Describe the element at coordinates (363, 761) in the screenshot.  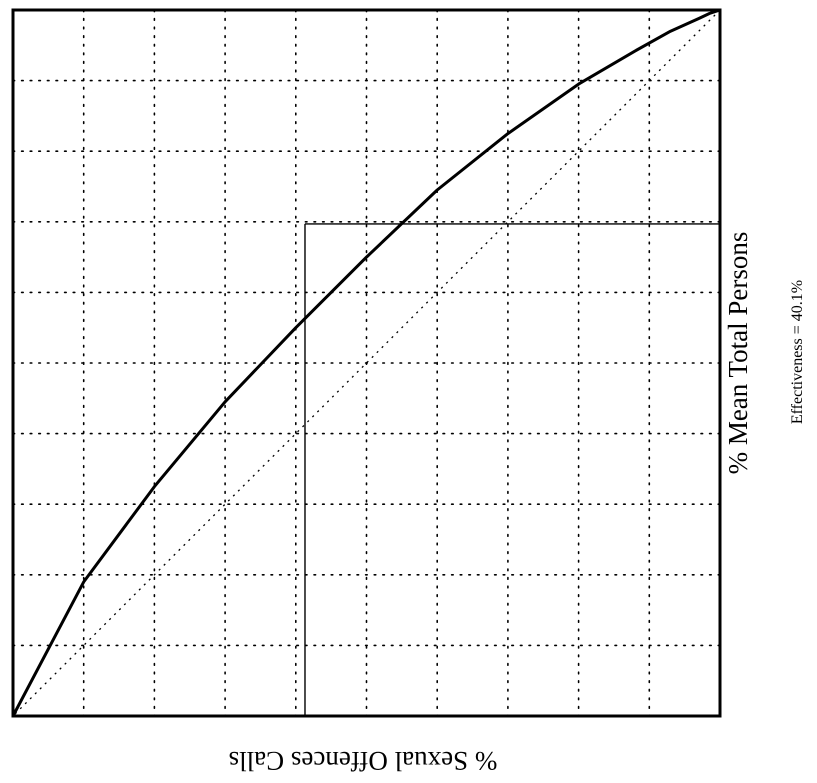
I see `x-axis-label: % Sexual Offences Calls` at that location.